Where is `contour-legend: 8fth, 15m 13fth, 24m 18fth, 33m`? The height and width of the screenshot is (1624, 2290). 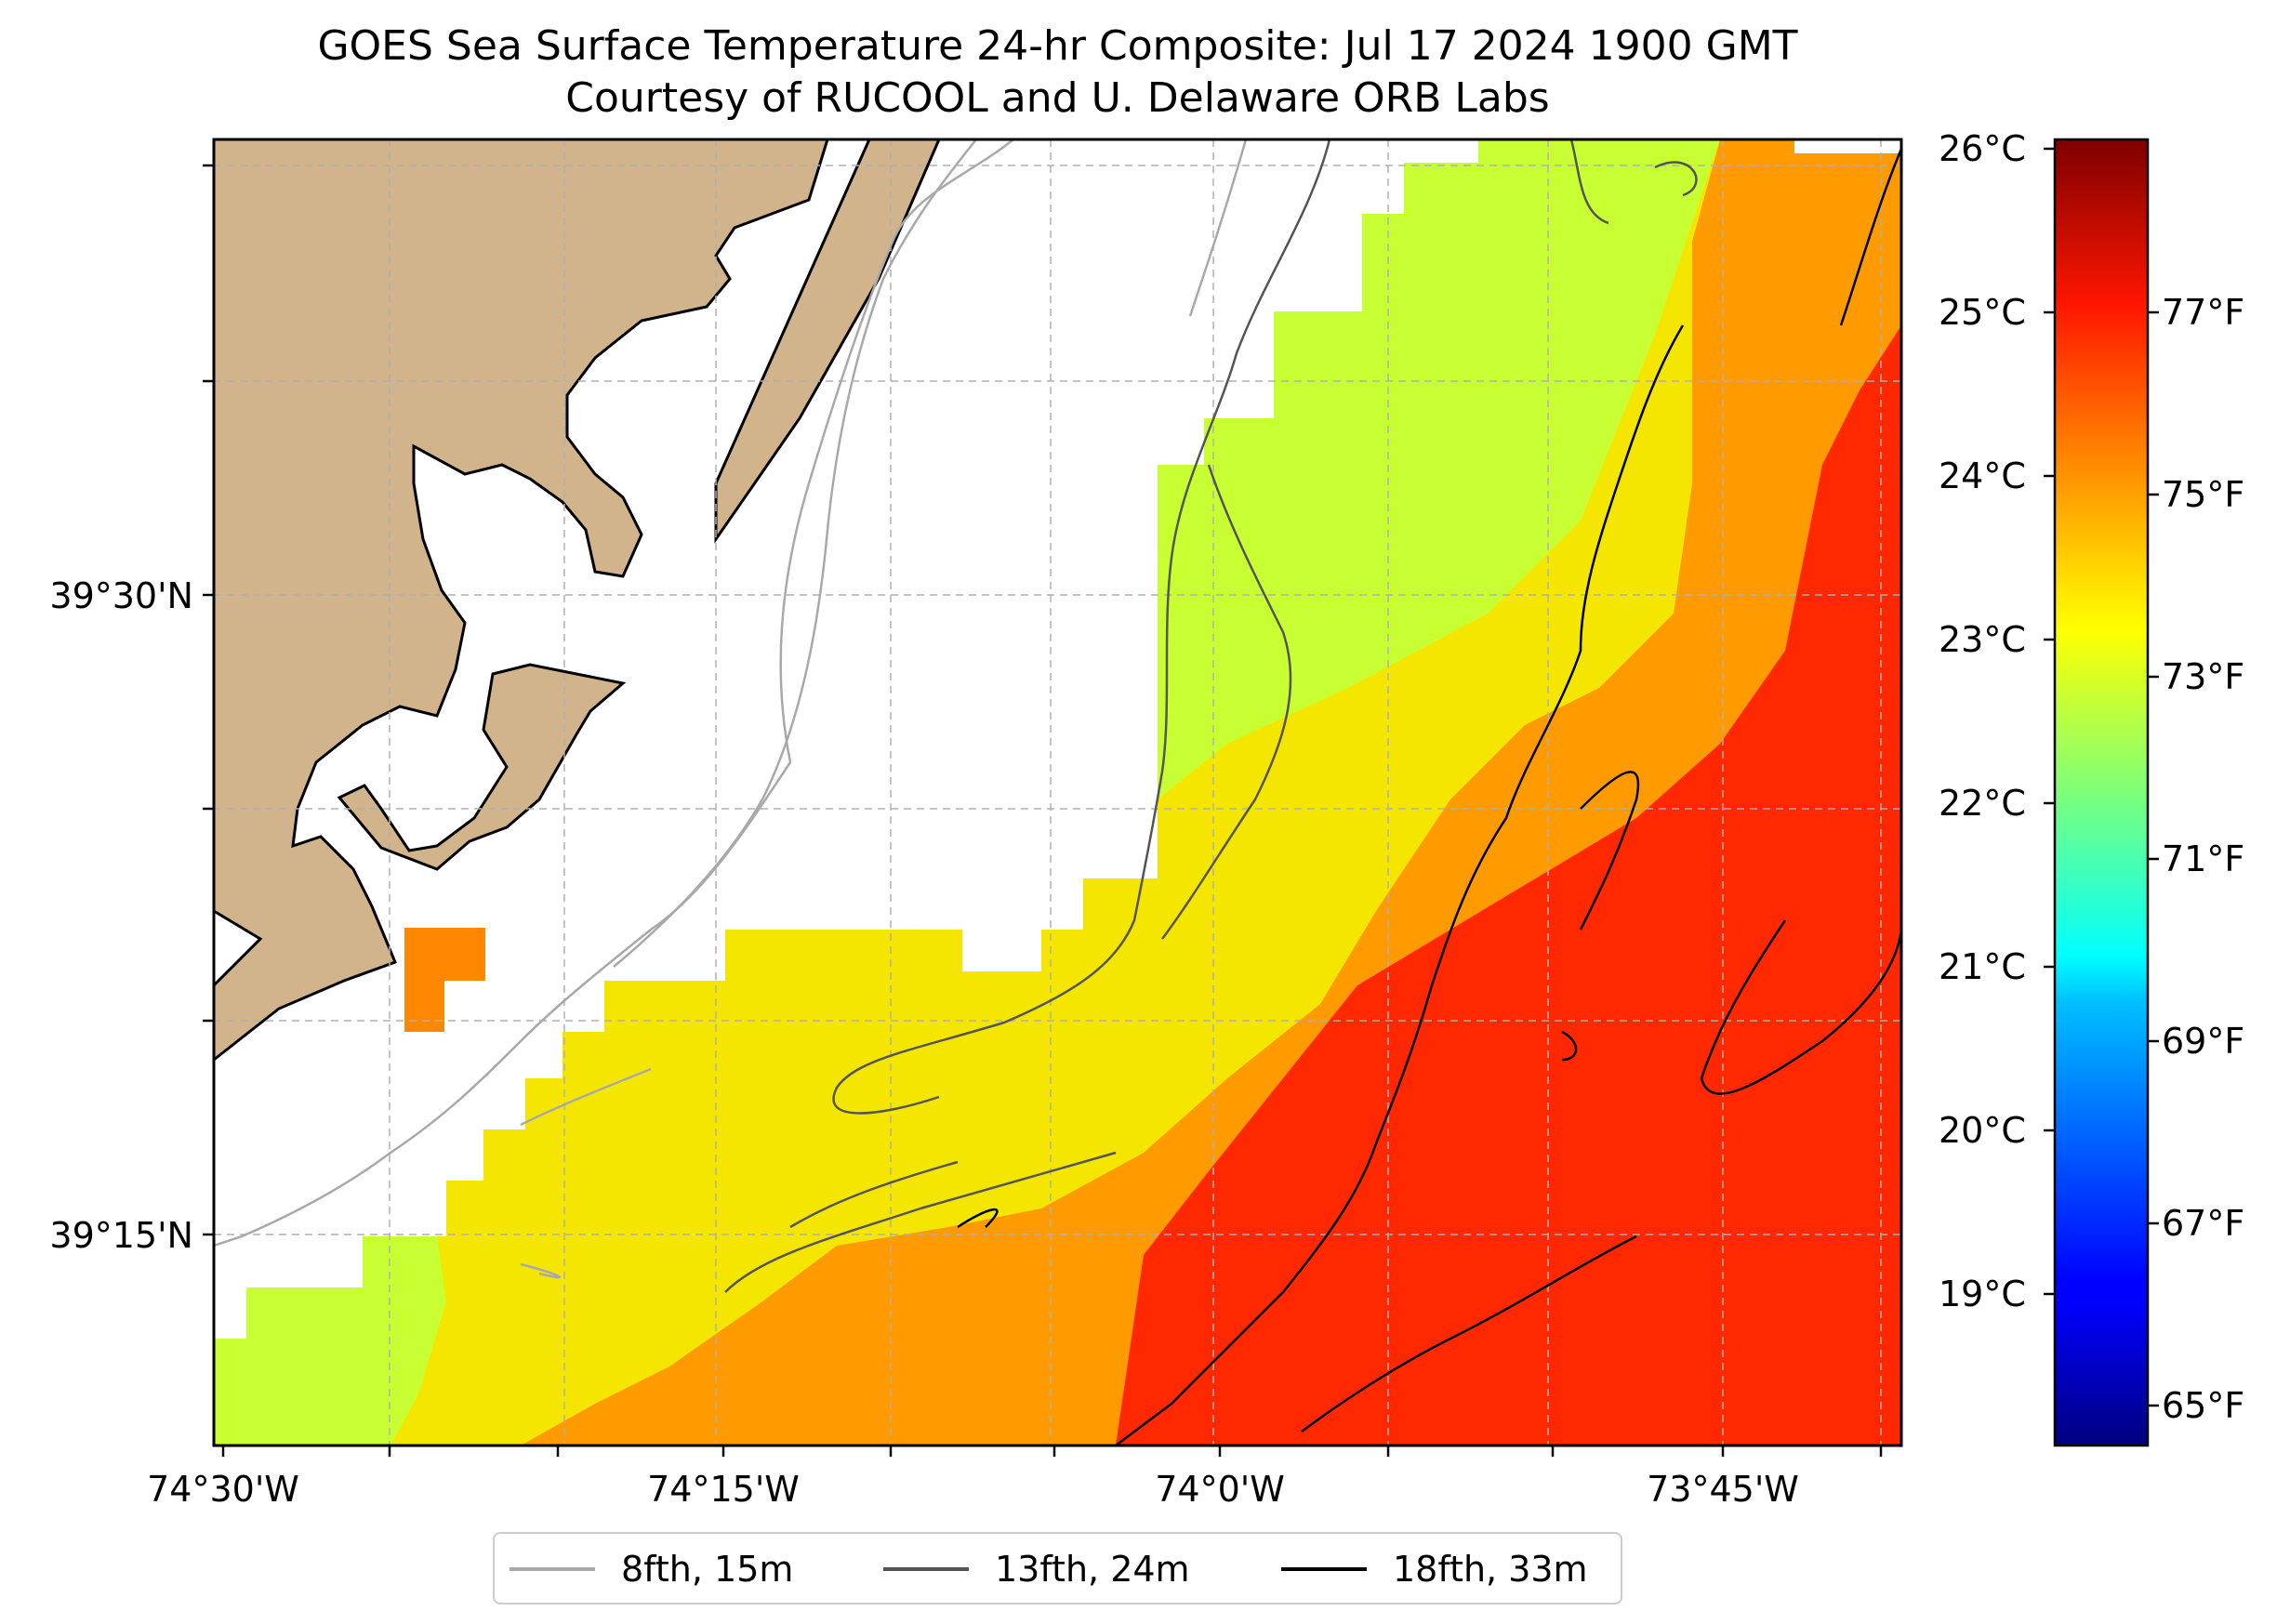
contour-legend: 8fth, 15m 13fth, 24m 18fth, 33m is located at coordinates (1057, 1568).